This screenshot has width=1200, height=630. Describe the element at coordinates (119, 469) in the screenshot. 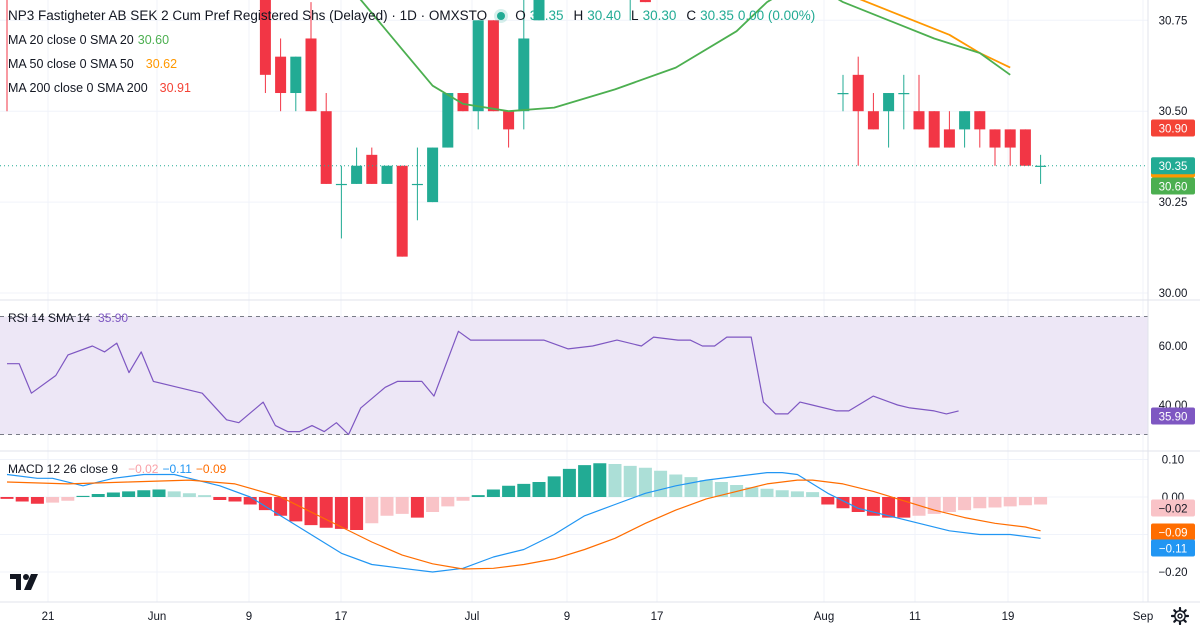

I see `legend-macd: MACD 12 26 close 9 −0.02 −0.11 −0.09` at that location.